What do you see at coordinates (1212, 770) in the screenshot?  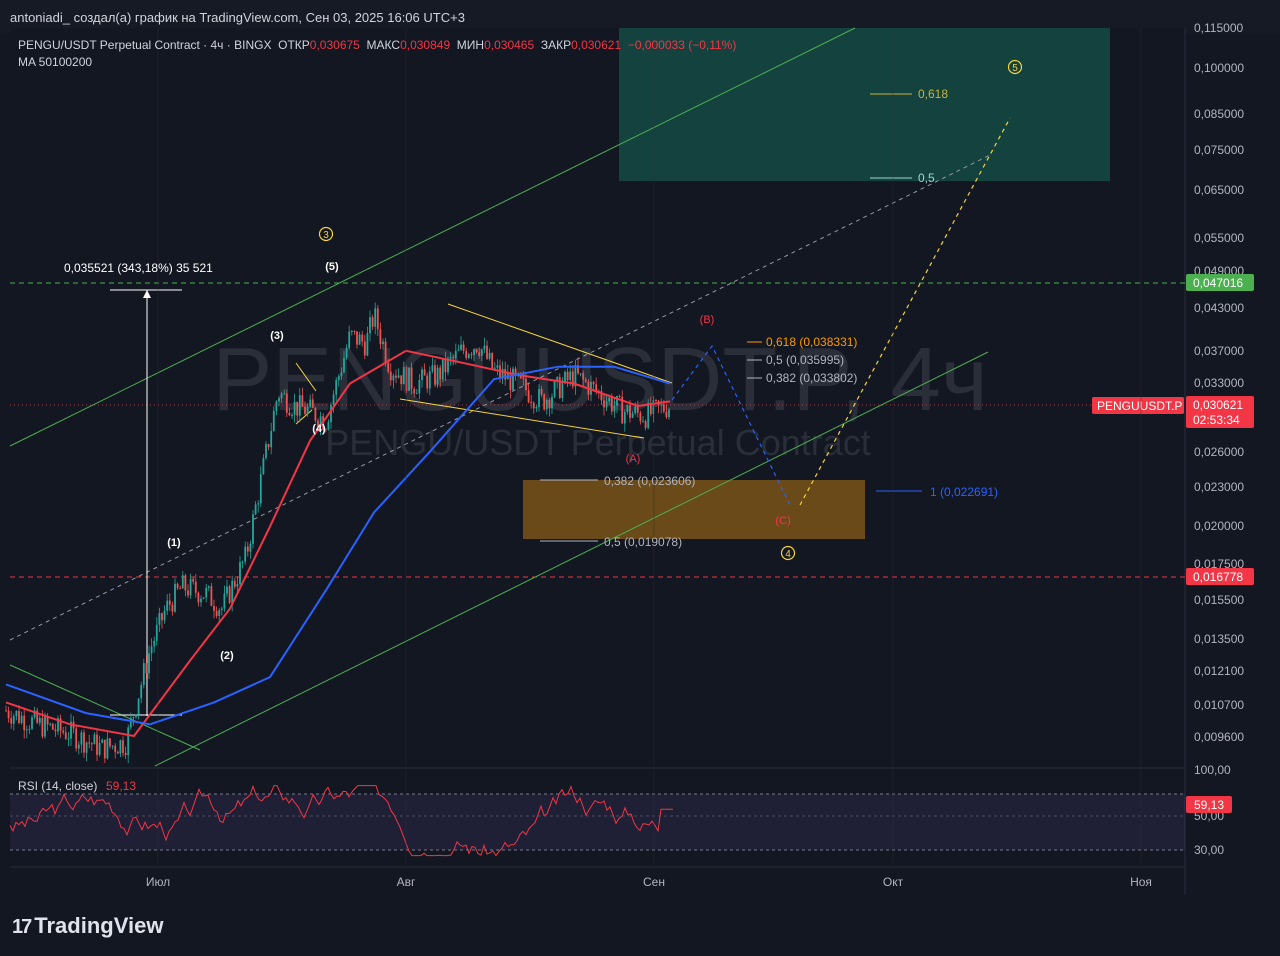 I see `rsi-tick: 100,00` at bounding box center [1212, 770].